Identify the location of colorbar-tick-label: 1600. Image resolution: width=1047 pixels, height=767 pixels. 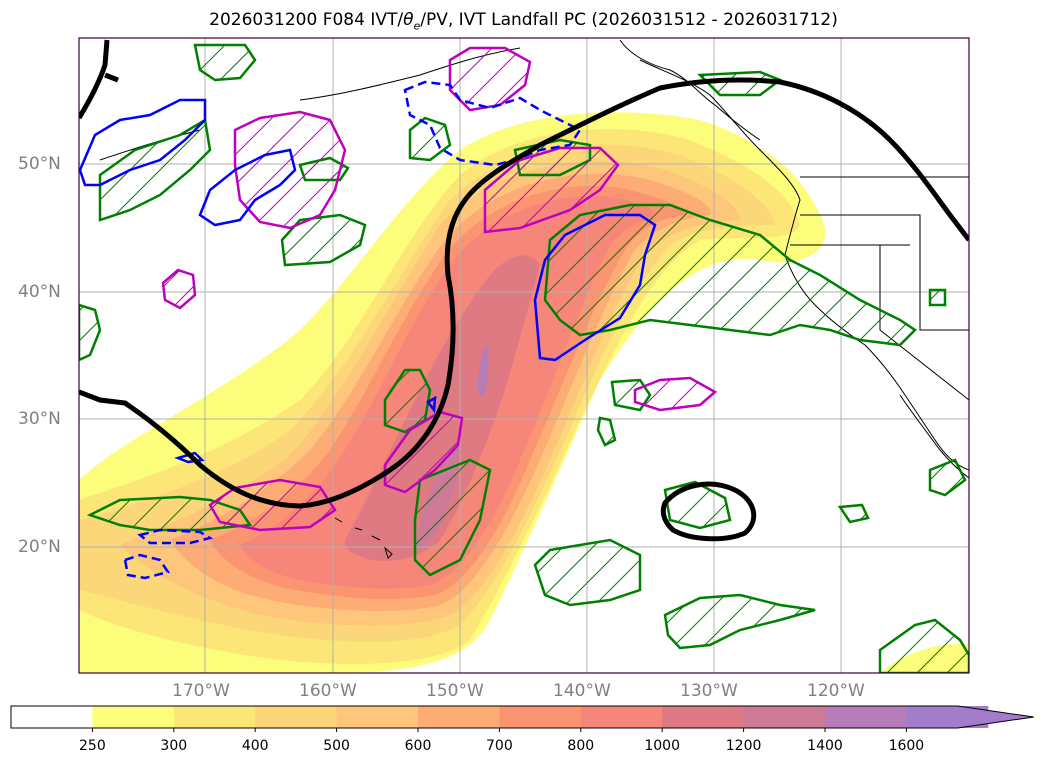
(906, 746).